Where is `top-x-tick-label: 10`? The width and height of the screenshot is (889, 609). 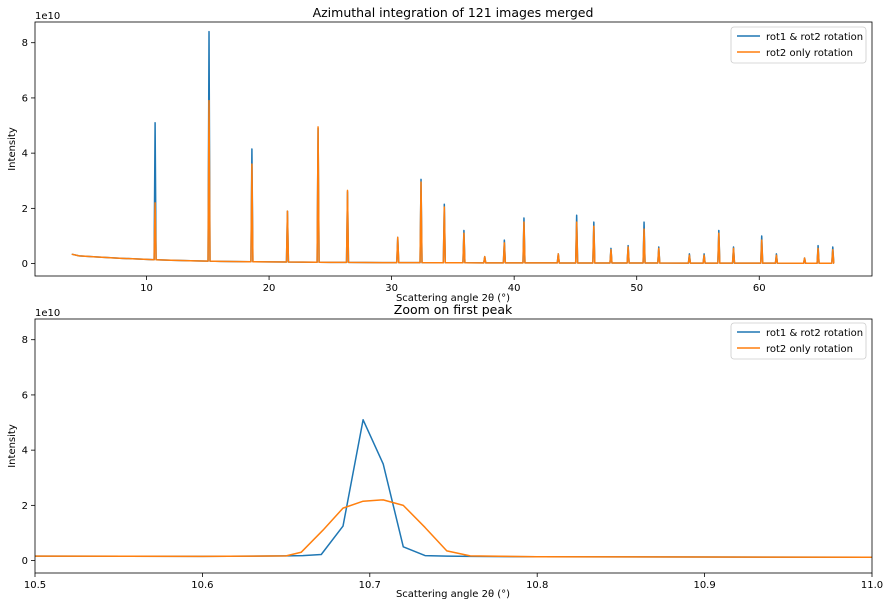
top-x-tick-label: 10 is located at coordinates (146, 288).